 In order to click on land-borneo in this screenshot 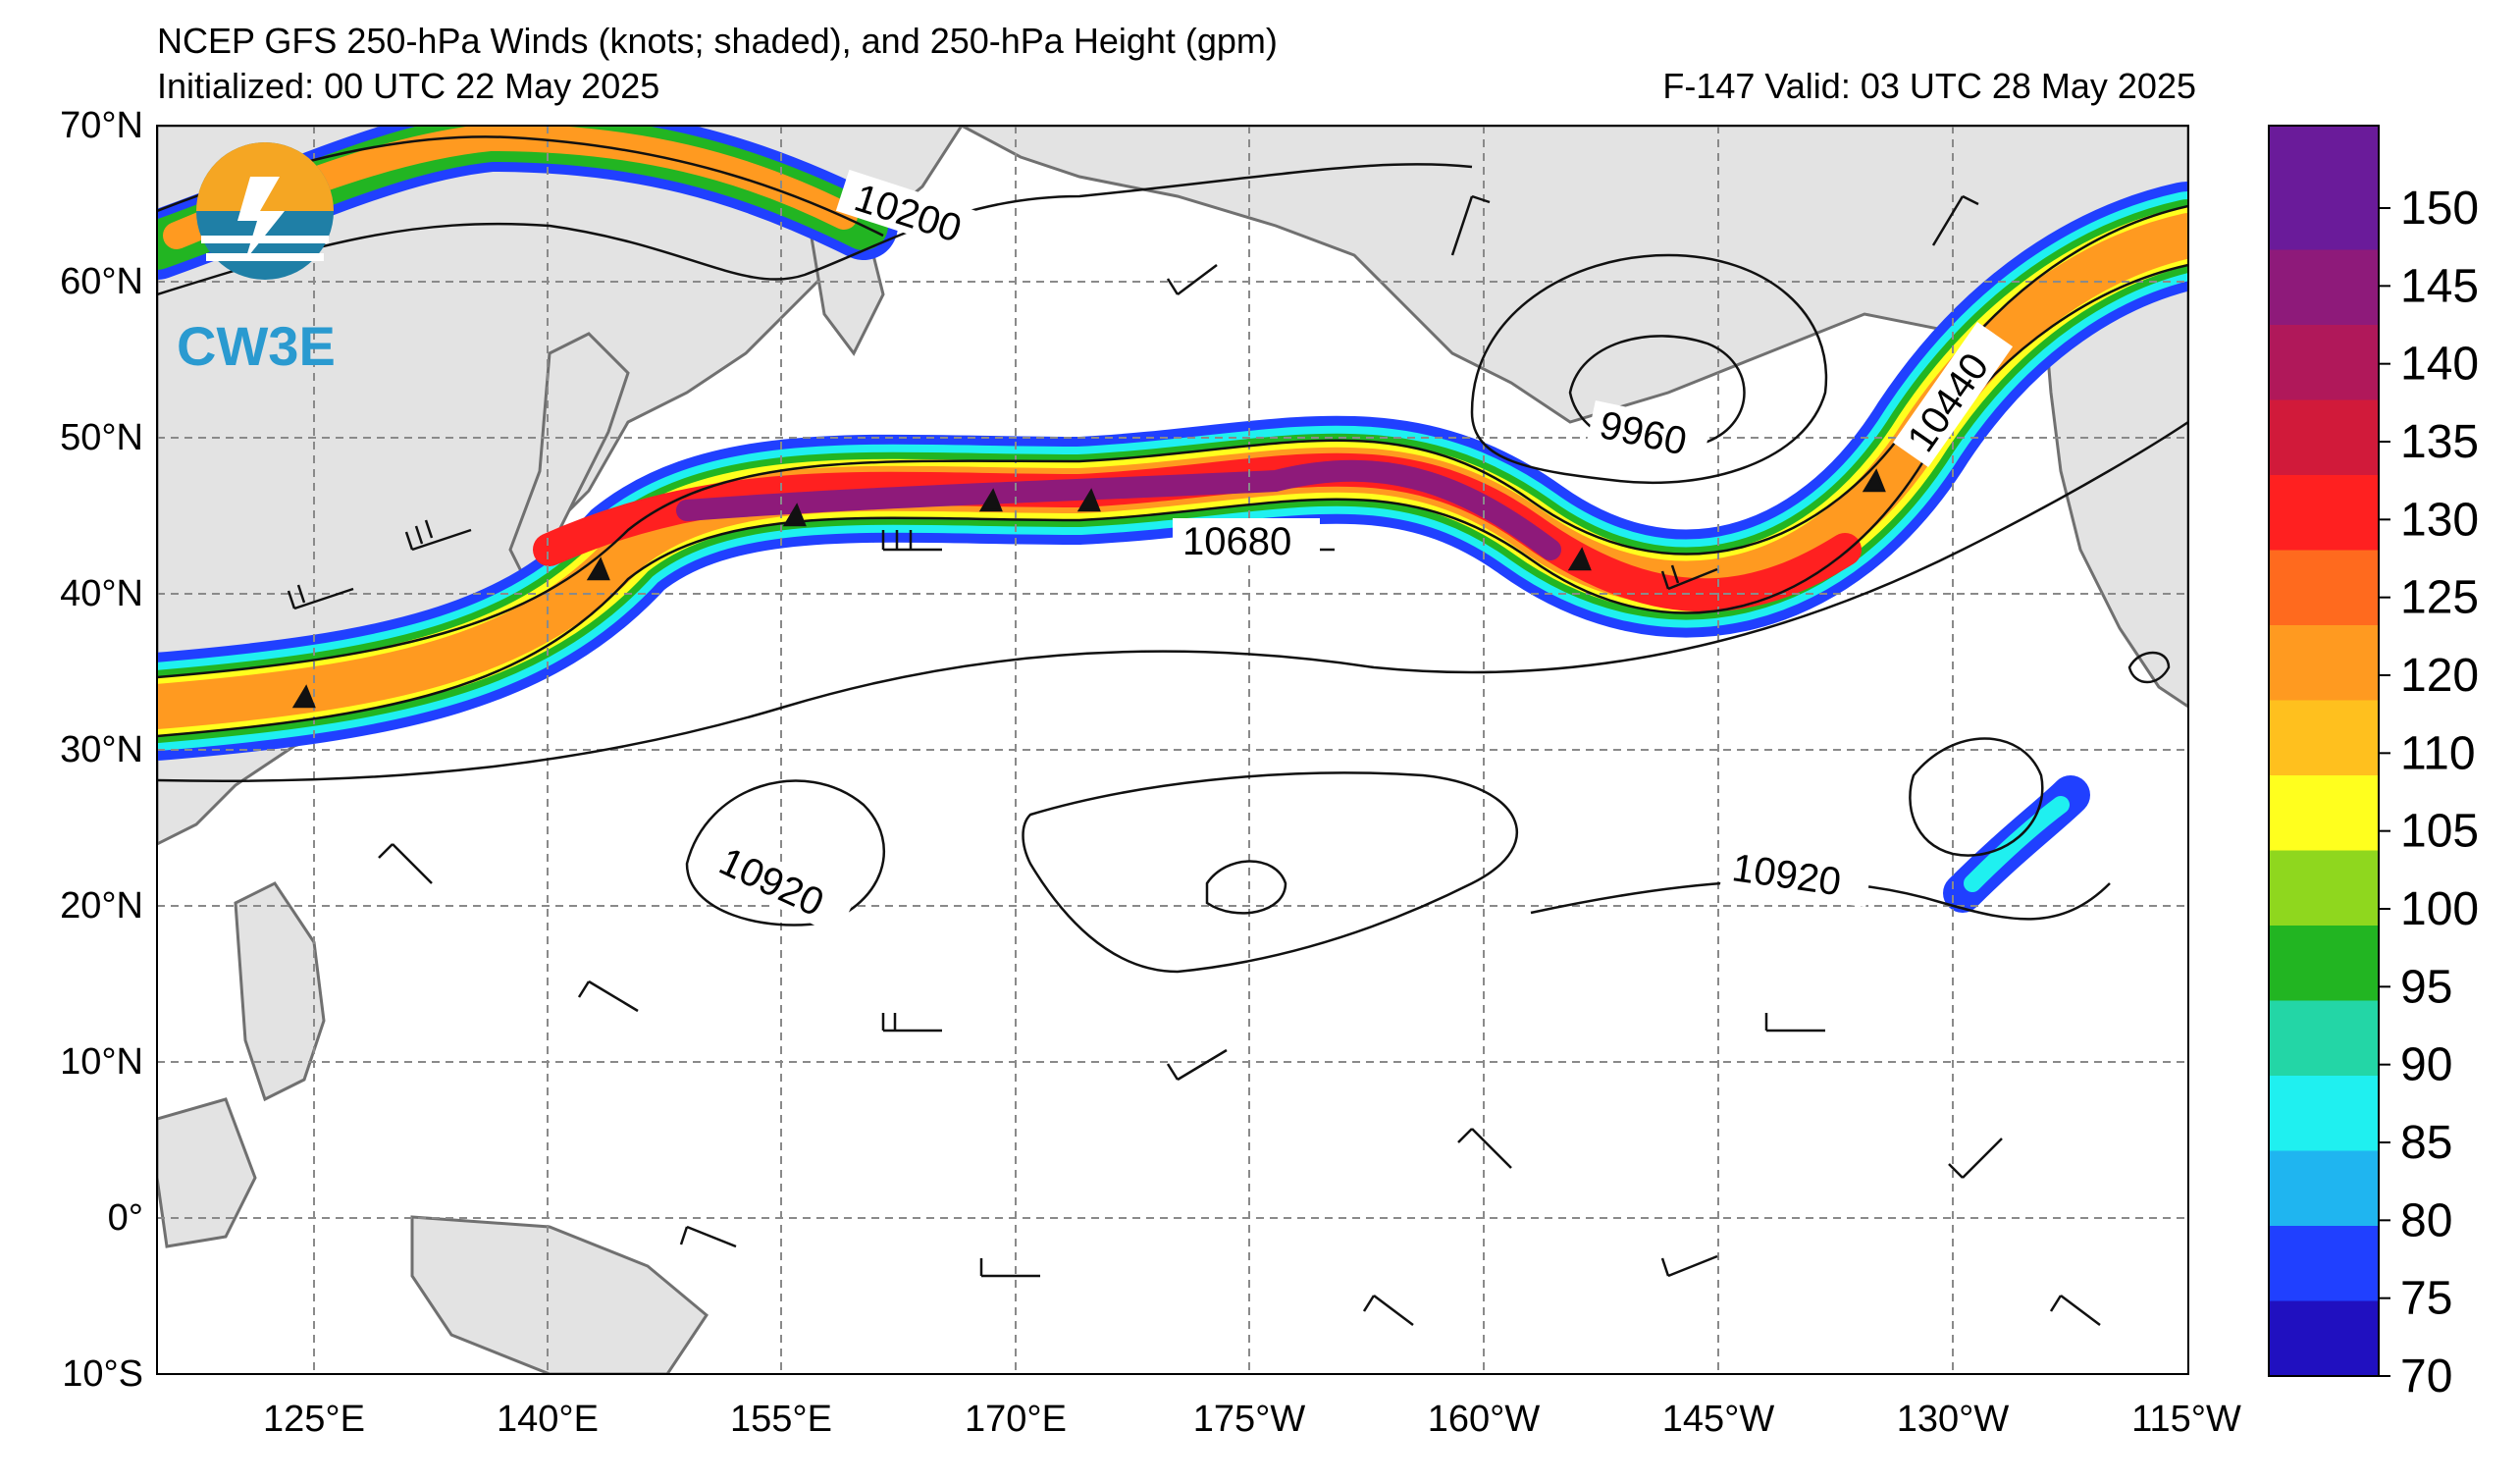, I will do `click(207, 1172)`.